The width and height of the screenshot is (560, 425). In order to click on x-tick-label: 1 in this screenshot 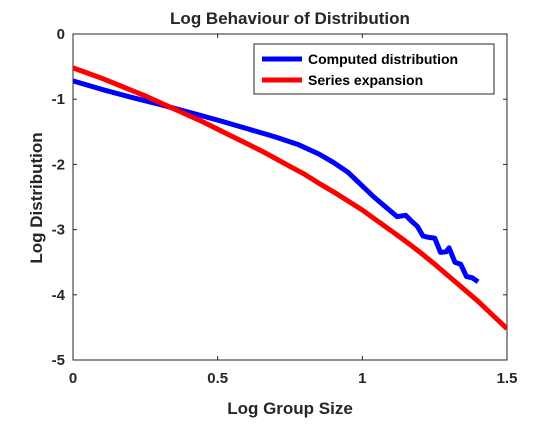, I will do `click(362, 378)`.